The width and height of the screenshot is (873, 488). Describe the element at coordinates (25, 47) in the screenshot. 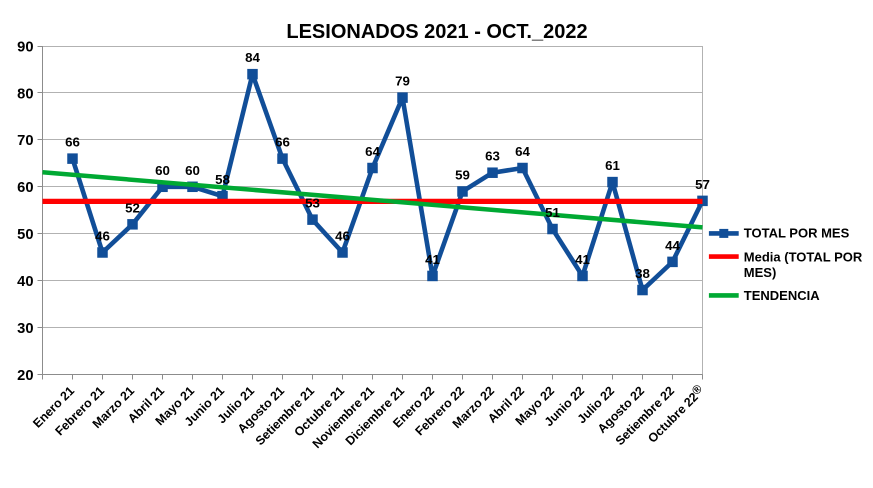

I see `svg-text: 90` at that location.